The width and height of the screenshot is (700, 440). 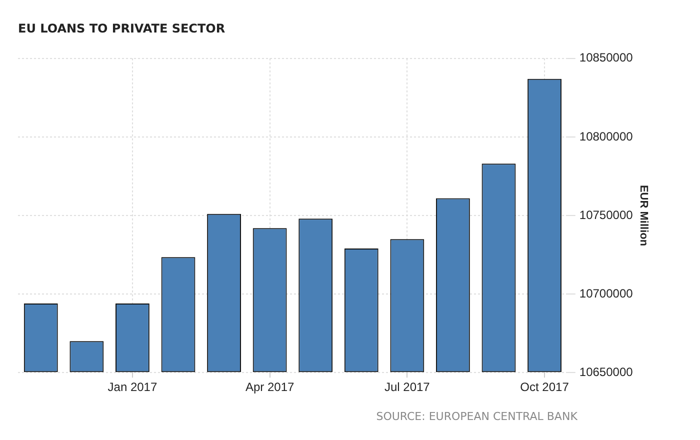 I want to click on source-note: SOURCE: EUROPEAN CENTRAL BANK, so click(x=477, y=416).